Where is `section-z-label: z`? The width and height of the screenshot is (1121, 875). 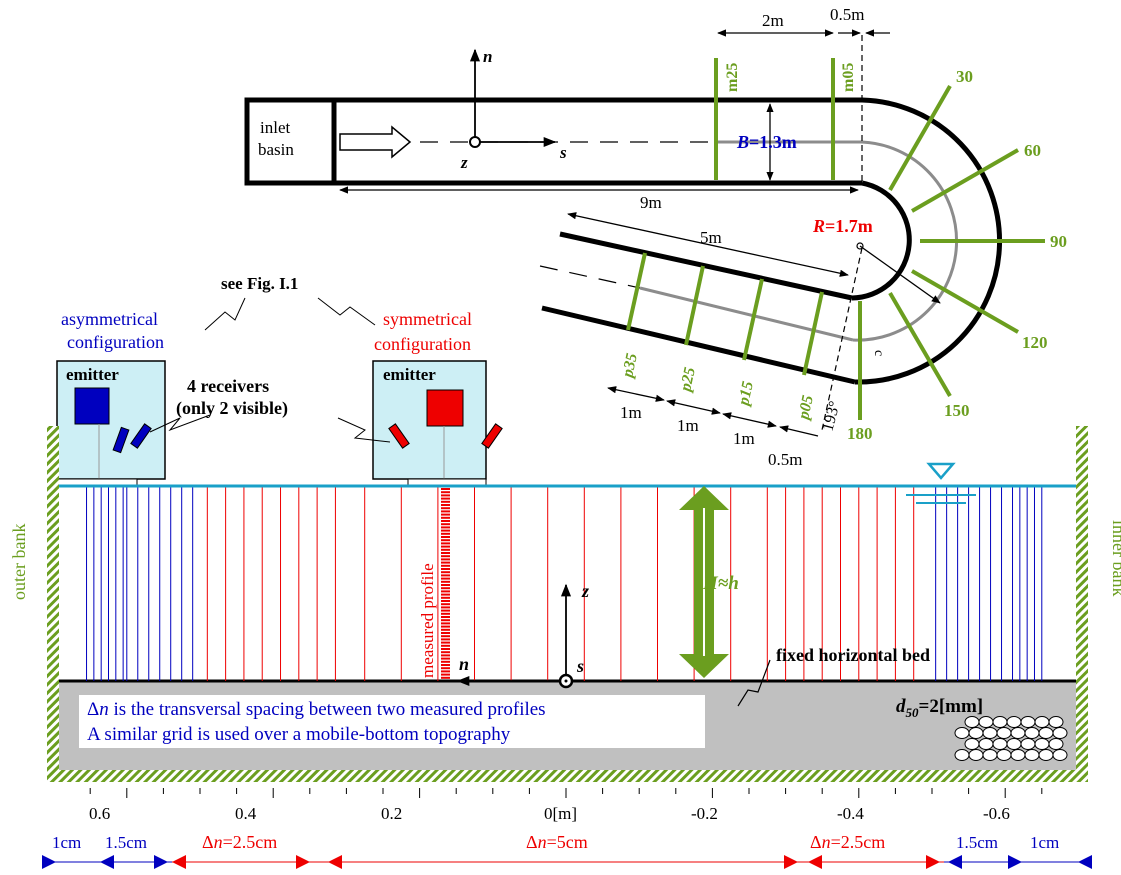
section-z-label: z is located at coordinates (585, 591).